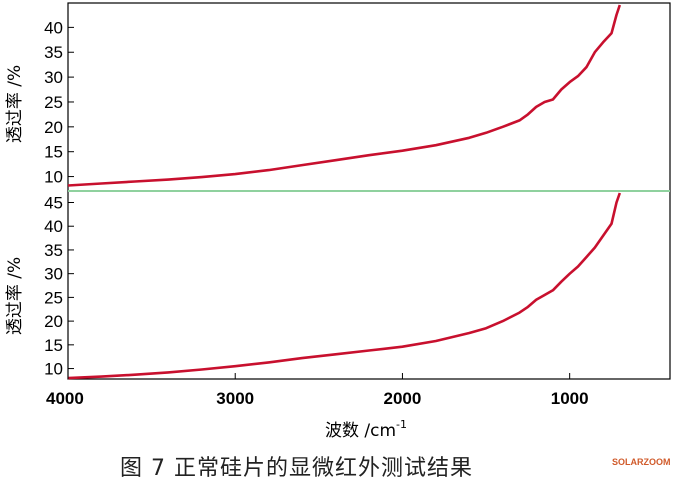 Image resolution: width=680 pixels, height=485 pixels. Describe the element at coordinates (53, 77) in the screenshot. I see `top-y-tick-label: 30` at that location.